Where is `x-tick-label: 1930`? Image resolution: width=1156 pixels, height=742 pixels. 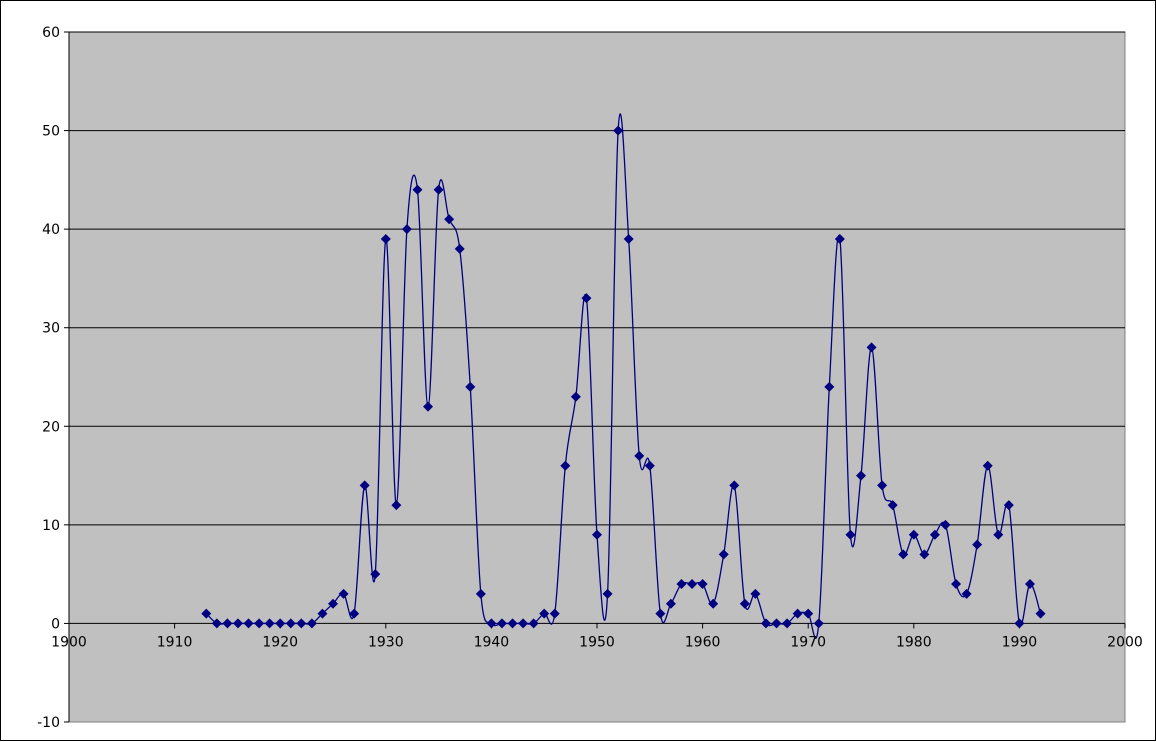 x-tick-label: 1930 is located at coordinates (386, 642).